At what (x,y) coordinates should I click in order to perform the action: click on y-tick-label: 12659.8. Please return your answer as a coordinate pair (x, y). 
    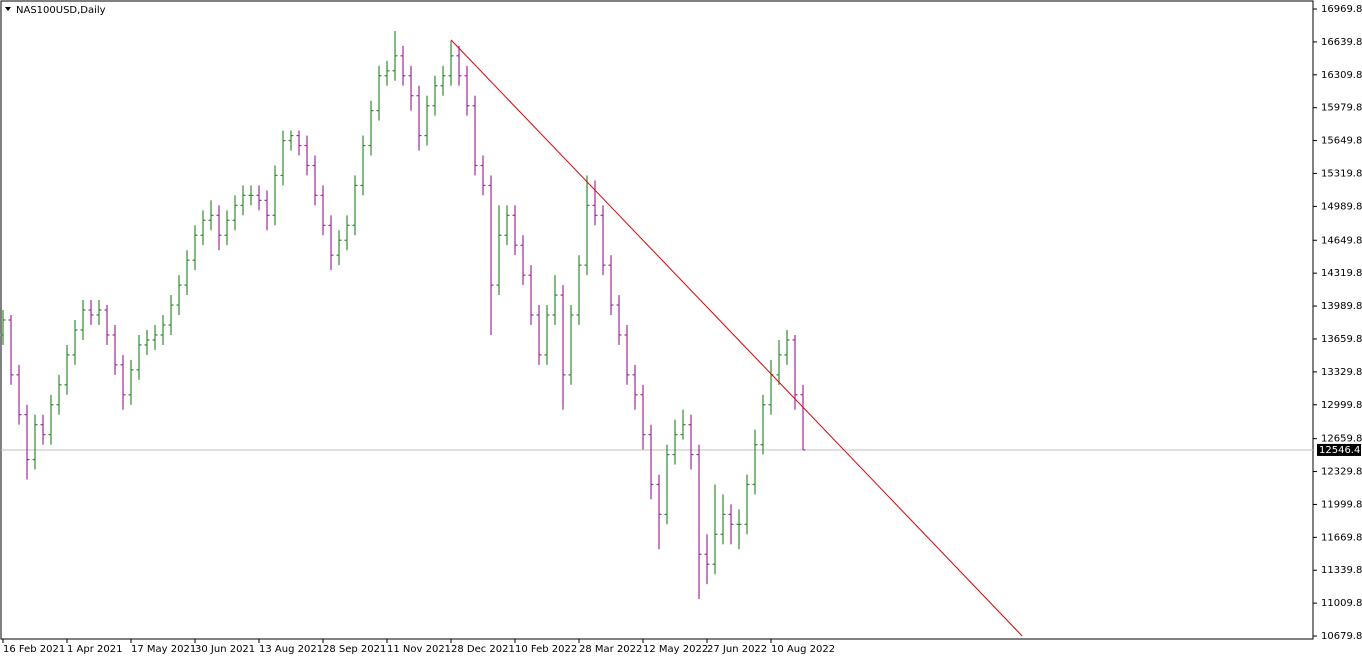
    Looking at the image, I should click on (1341, 439).